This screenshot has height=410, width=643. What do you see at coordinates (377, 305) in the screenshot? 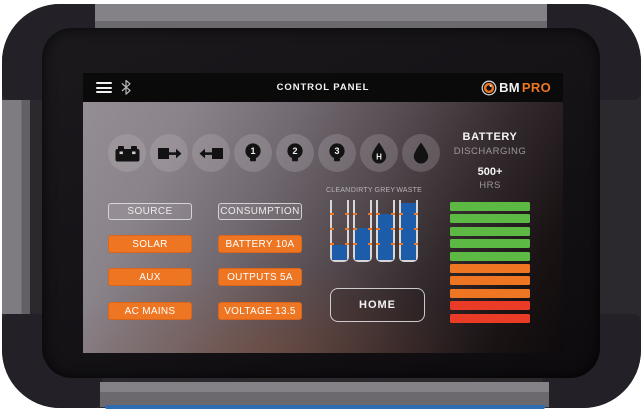
I see `home-button: HOME` at bounding box center [377, 305].